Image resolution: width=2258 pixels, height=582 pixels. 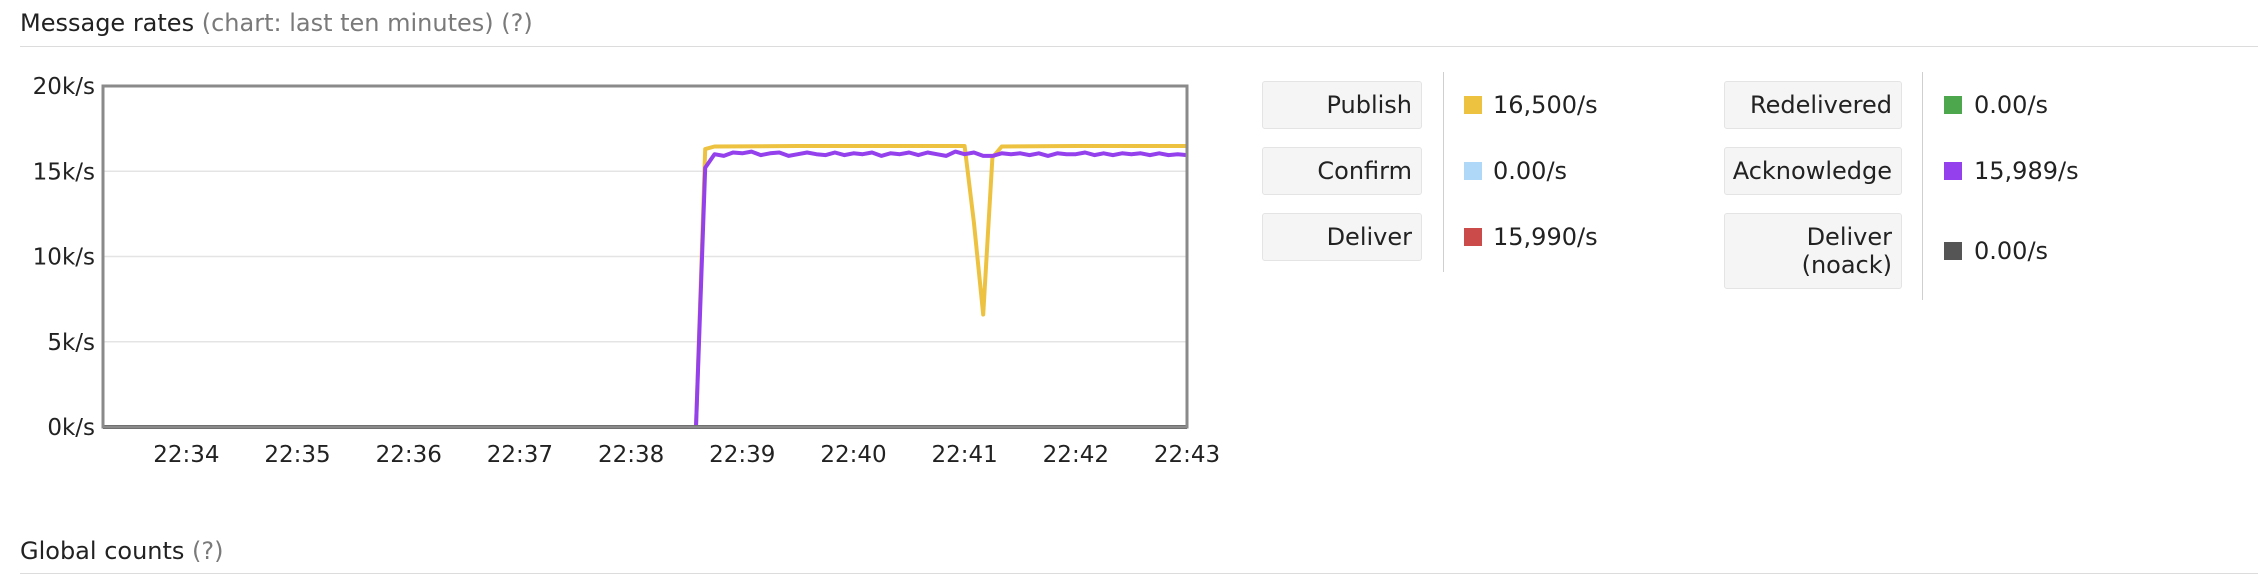 I want to click on acknowledge-rate-value: 15,989/s, so click(x=2026, y=171).